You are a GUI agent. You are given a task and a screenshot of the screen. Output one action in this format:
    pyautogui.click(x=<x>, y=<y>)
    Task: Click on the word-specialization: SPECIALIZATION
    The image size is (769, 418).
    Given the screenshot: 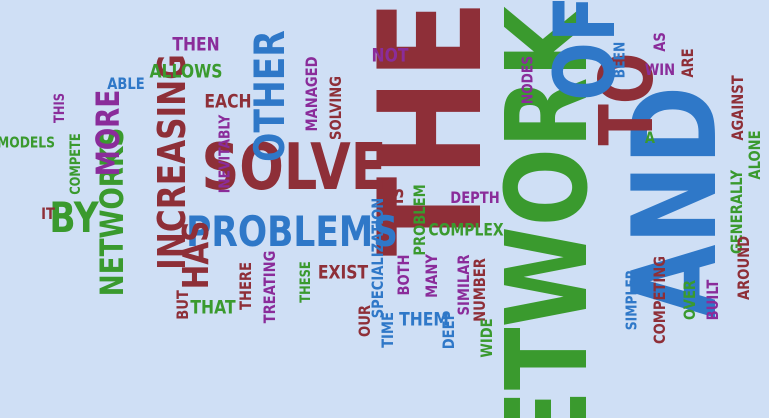 What is the action you would take?
    pyautogui.click(x=377, y=258)
    